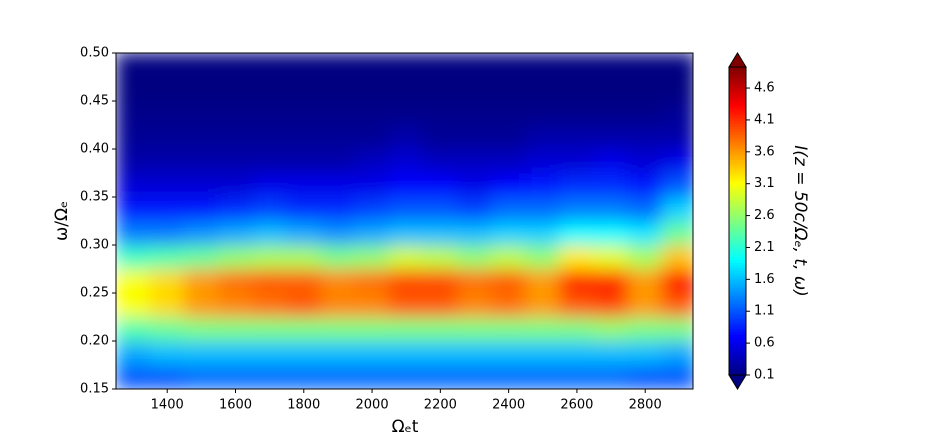 The height and width of the screenshot is (442, 931). What do you see at coordinates (764, 88) in the screenshot?
I see `colorbar-tick-label: 4.6` at bounding box center [764, 88].